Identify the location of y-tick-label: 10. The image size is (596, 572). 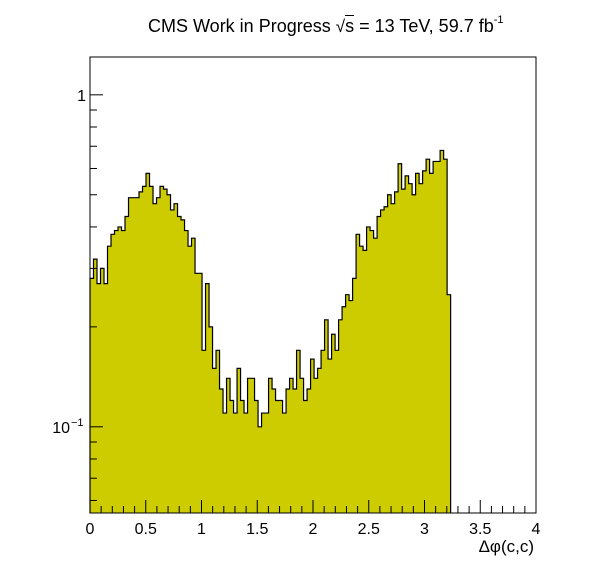
(61, 428).